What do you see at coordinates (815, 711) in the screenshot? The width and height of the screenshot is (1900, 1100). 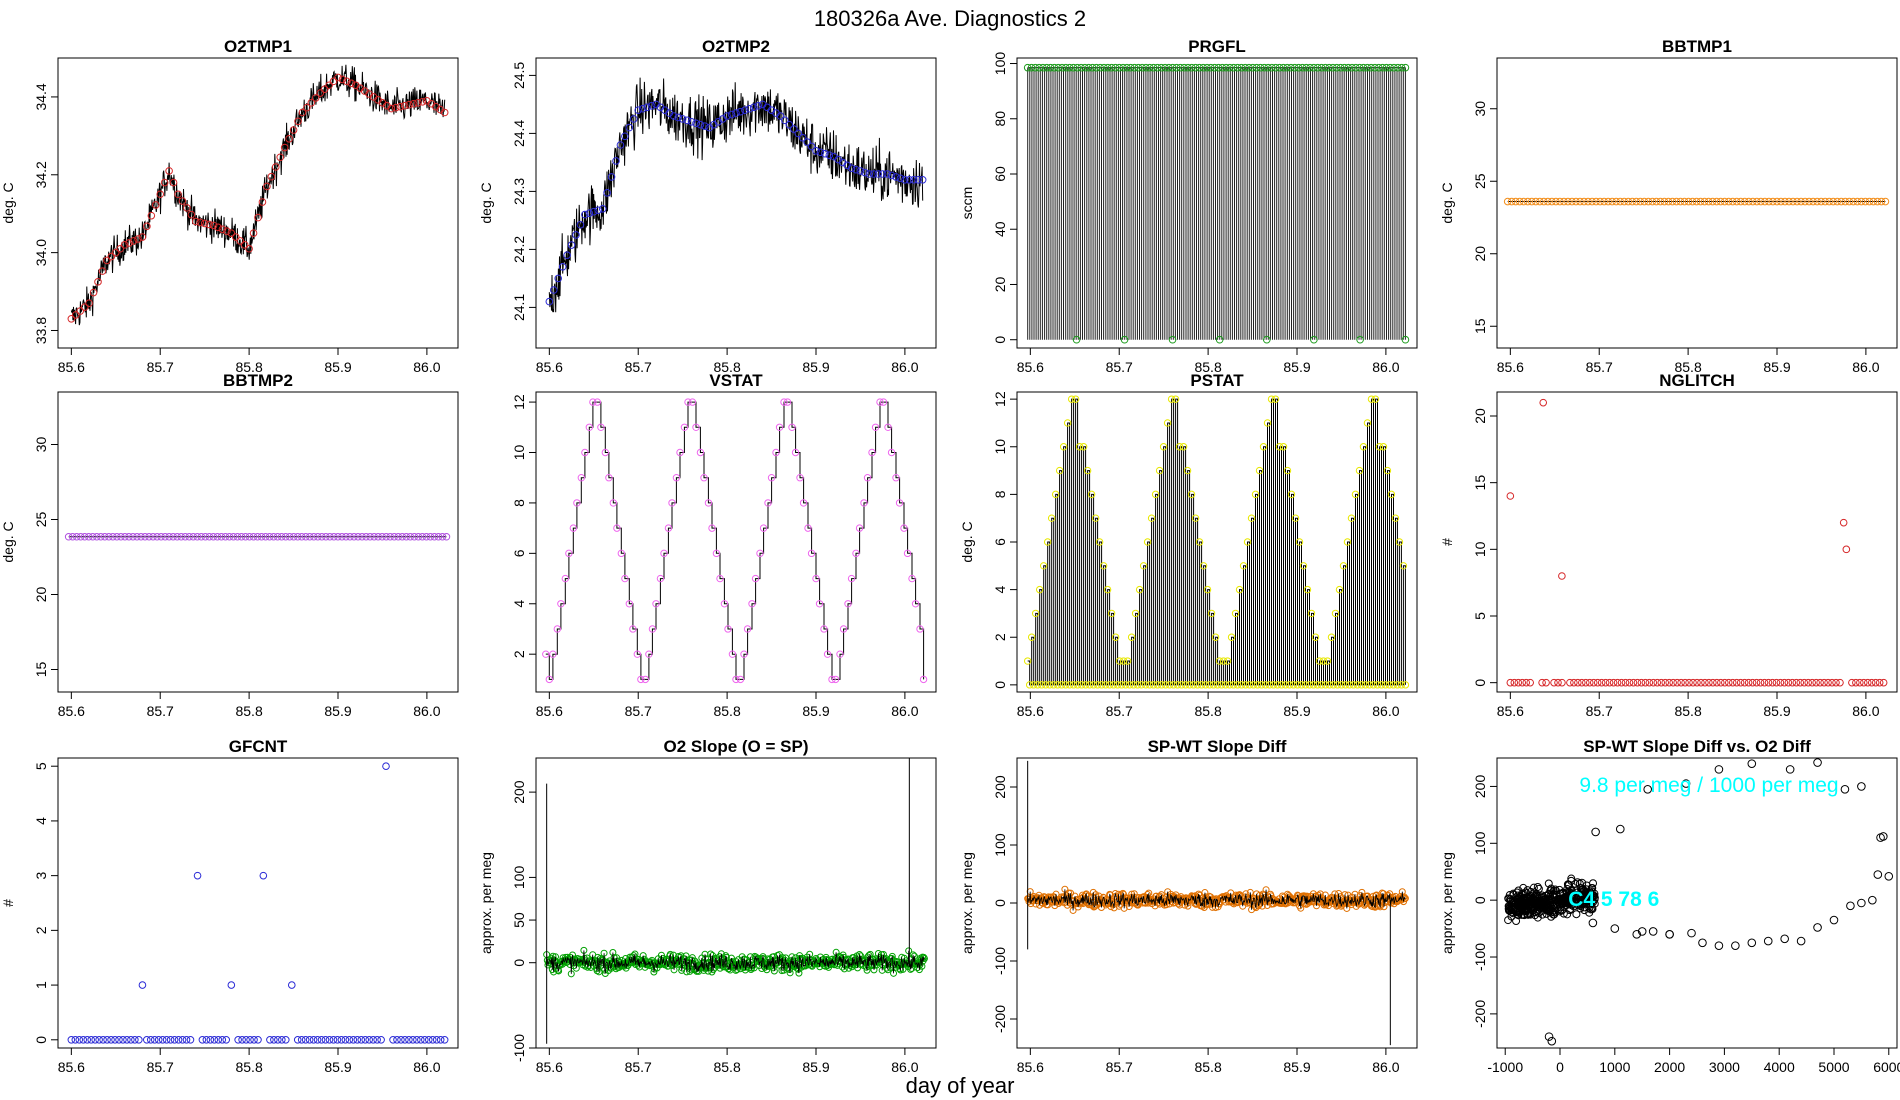 I see `x-tick-label: 85.9` at bounding box center [815, 711].